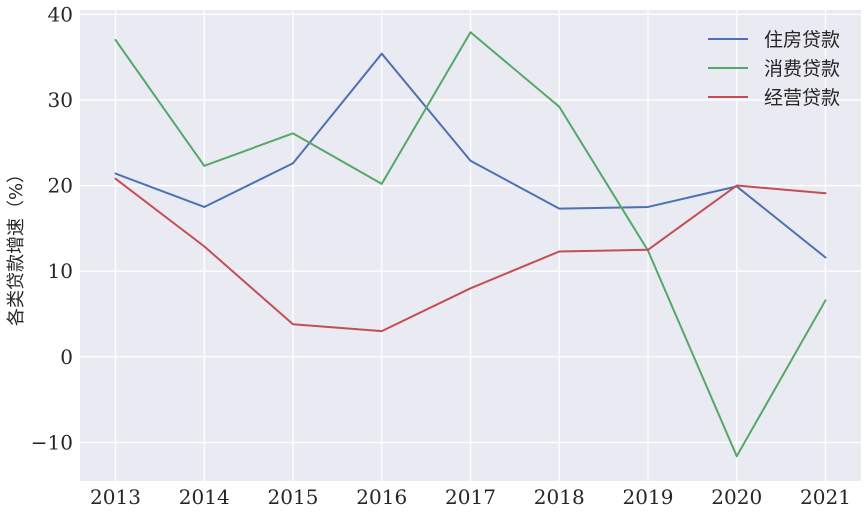 The height and width of the screenshot is (515, 868). I want to click on y-axis-label: 各类贷款增速（%）, so click(16, 245).